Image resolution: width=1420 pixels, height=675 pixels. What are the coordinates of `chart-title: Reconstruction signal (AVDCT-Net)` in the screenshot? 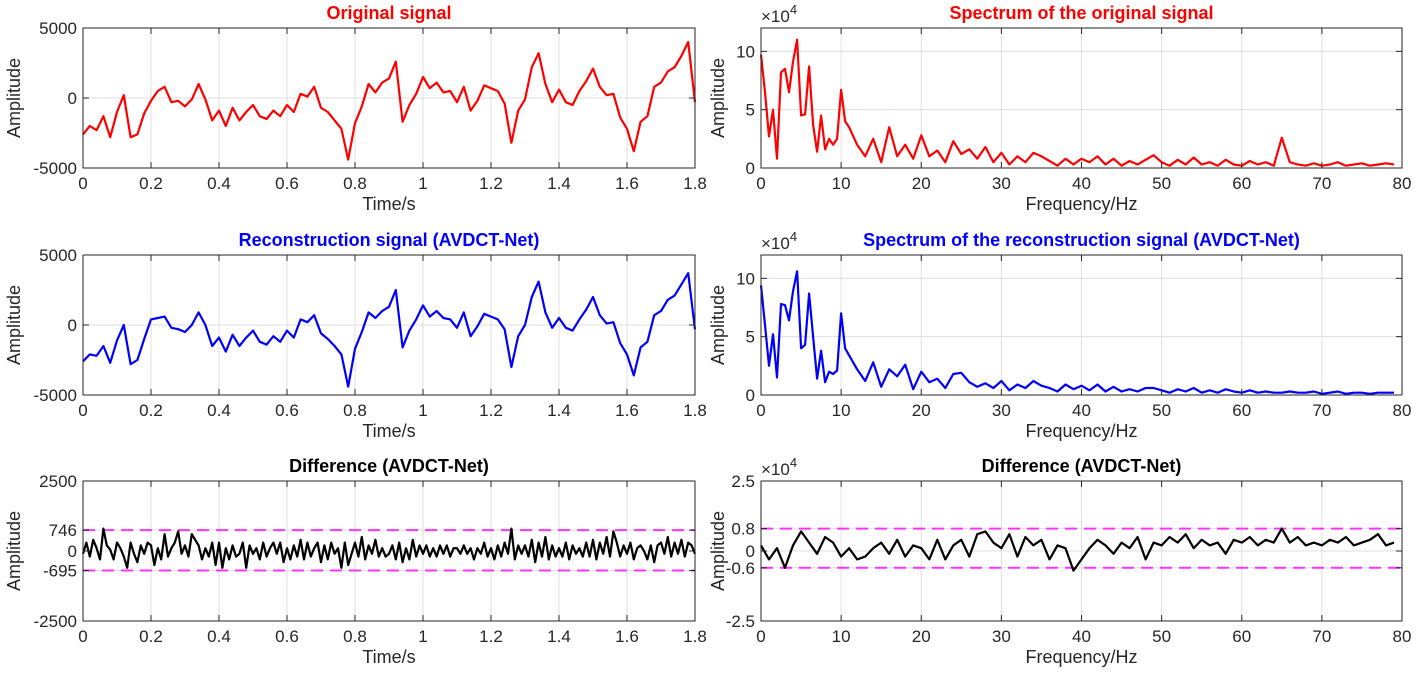 It's located at (389, 240).